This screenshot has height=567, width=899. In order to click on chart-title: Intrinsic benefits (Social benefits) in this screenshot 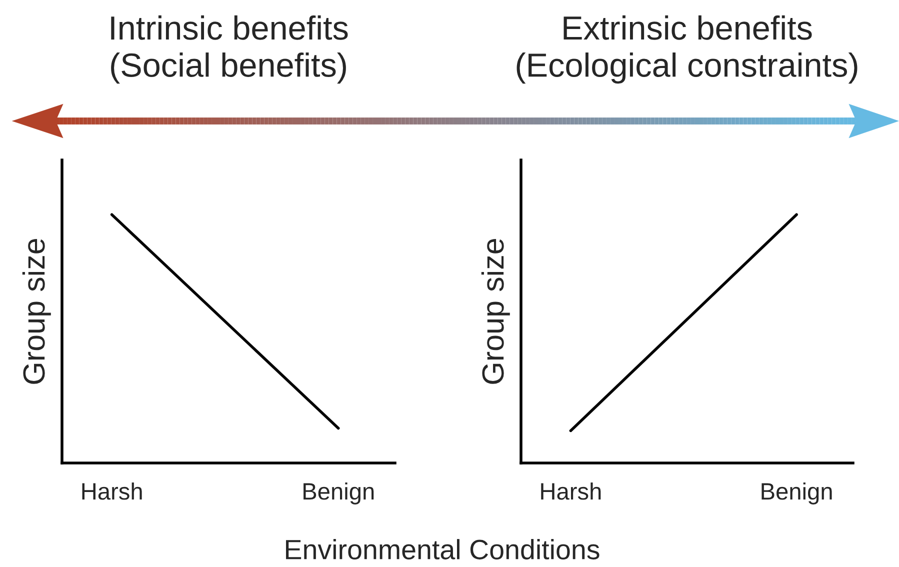, I will do `click(229, 49)`.